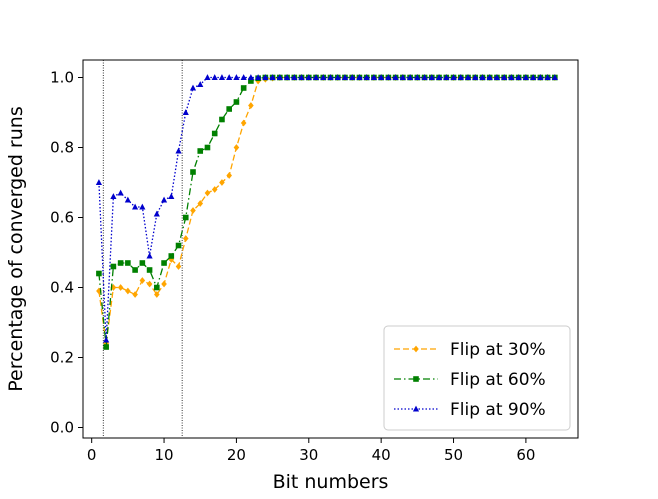 This screenshot has width=658, height=499. I want to click on x-tick-label: 20, so click(236, 455).